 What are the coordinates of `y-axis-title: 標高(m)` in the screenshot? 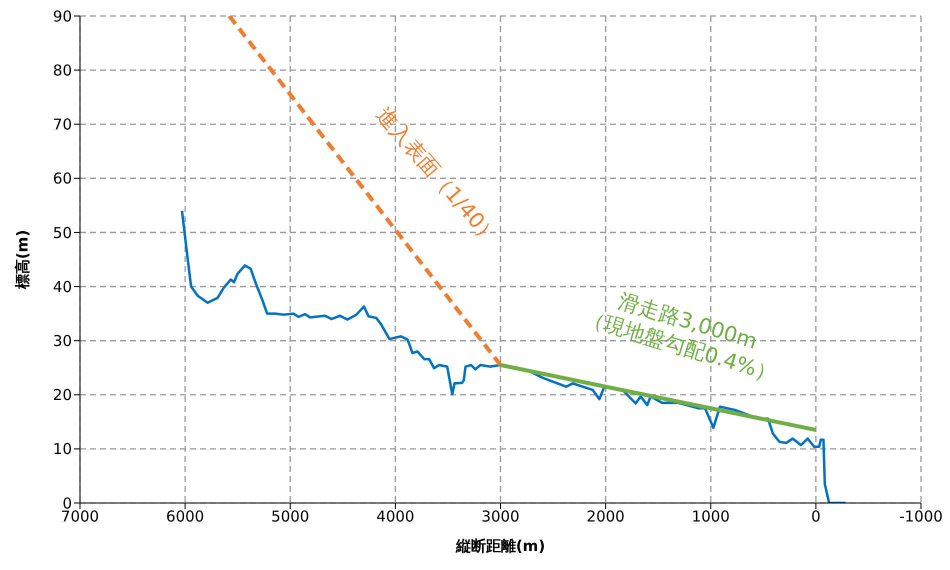 It's located at (22, 260).